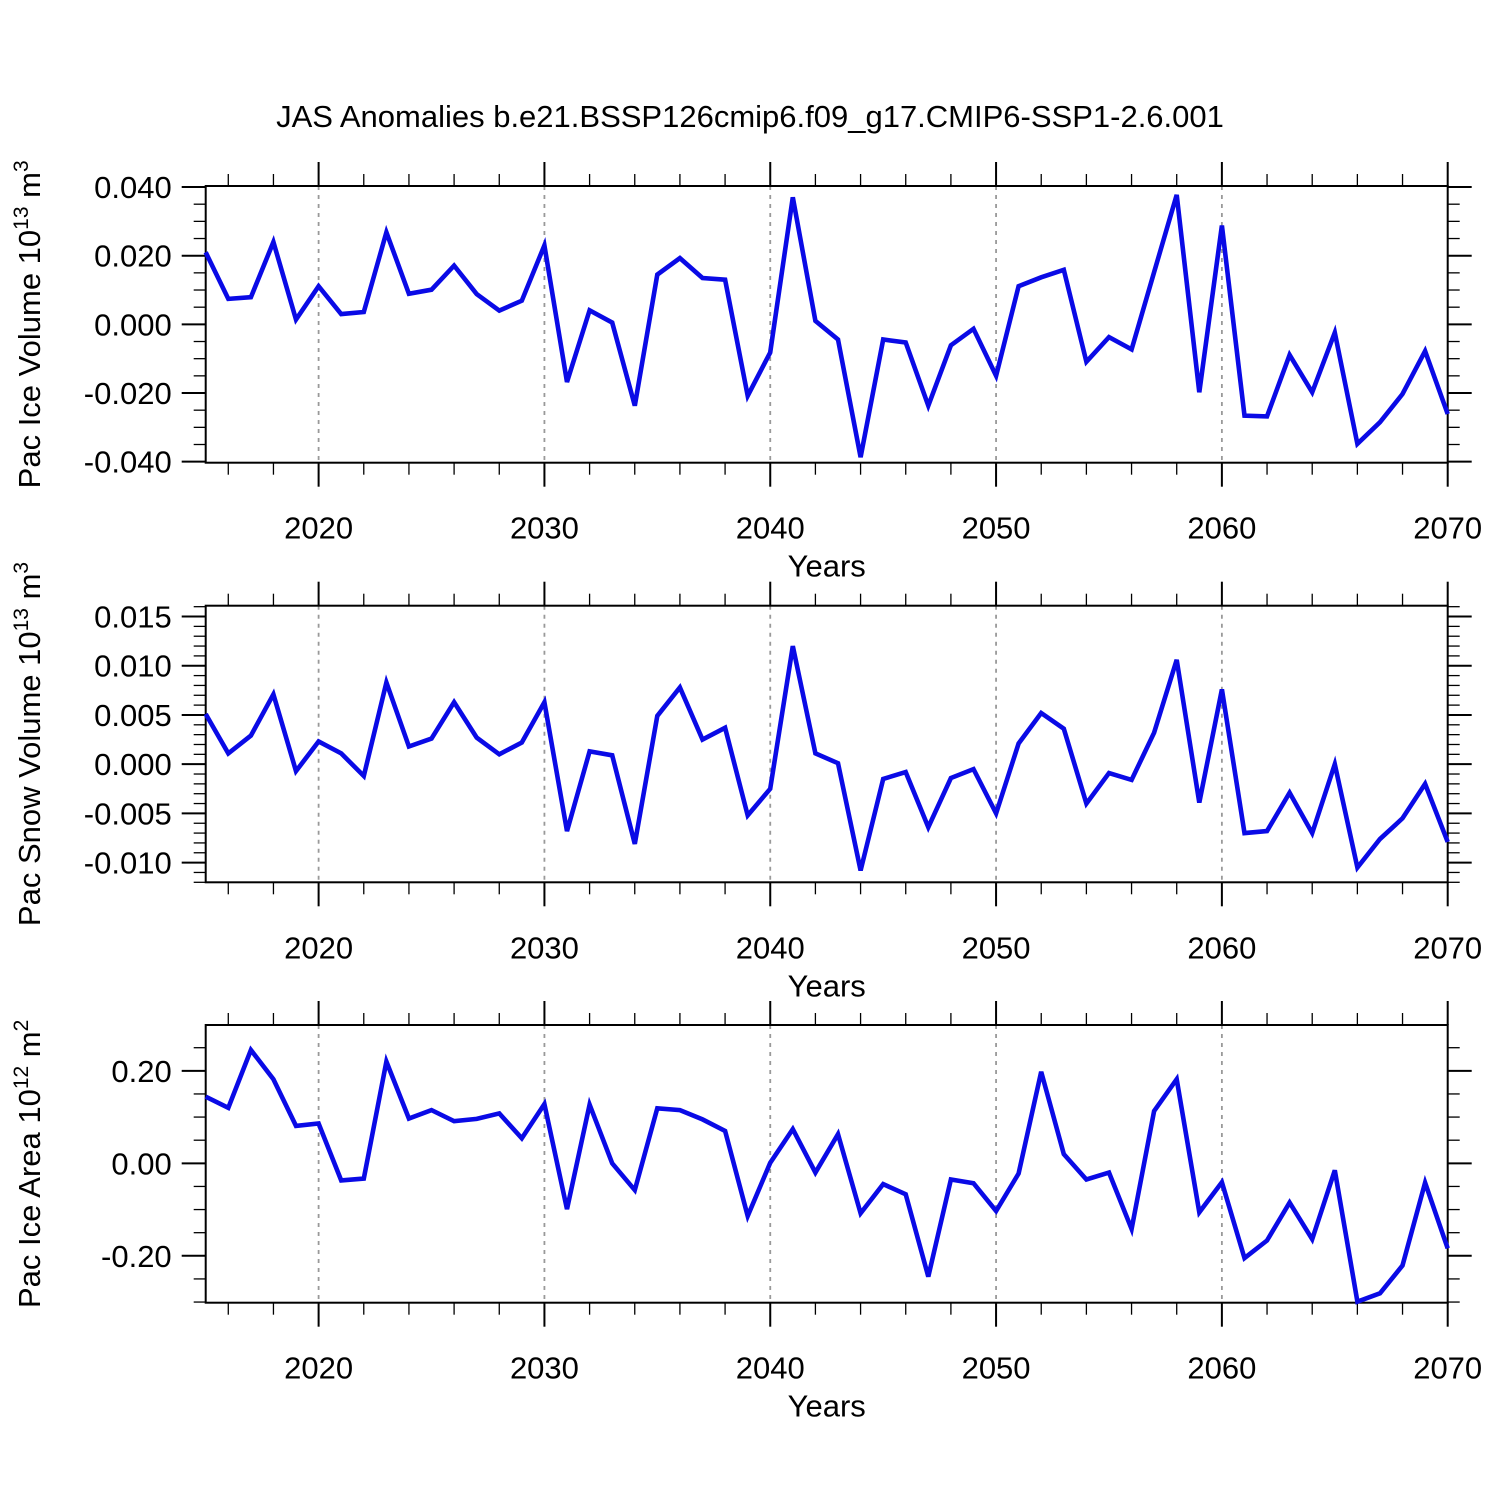  I want to click on y-tick-label: -0.010, so click(128, 863).